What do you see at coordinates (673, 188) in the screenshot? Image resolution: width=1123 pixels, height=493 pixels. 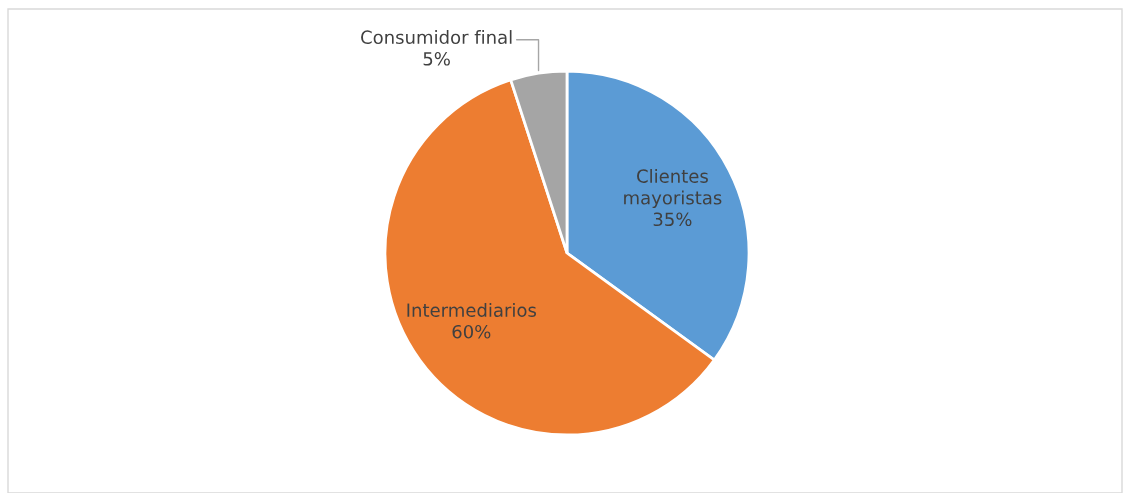 I see `slice-label: Clientes mayoristas` at bounding box center [673, 188].